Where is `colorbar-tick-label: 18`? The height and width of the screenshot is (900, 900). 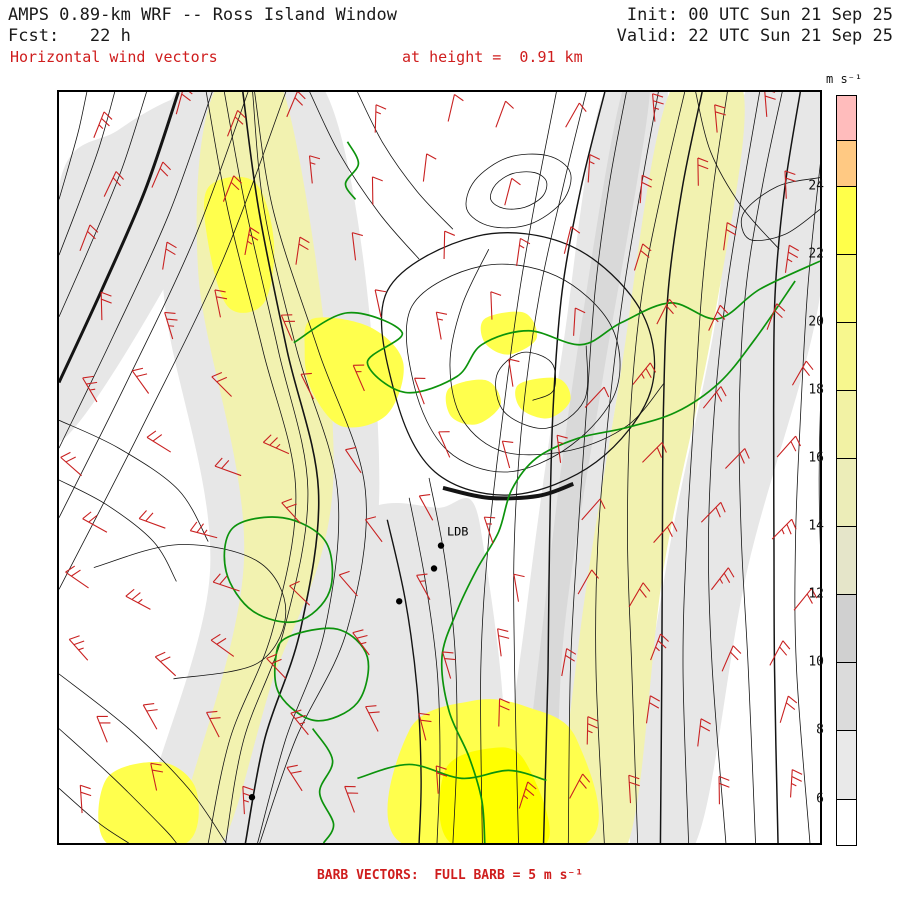
colorbar-tick-label: 18 is located at coordinates (816, 390).